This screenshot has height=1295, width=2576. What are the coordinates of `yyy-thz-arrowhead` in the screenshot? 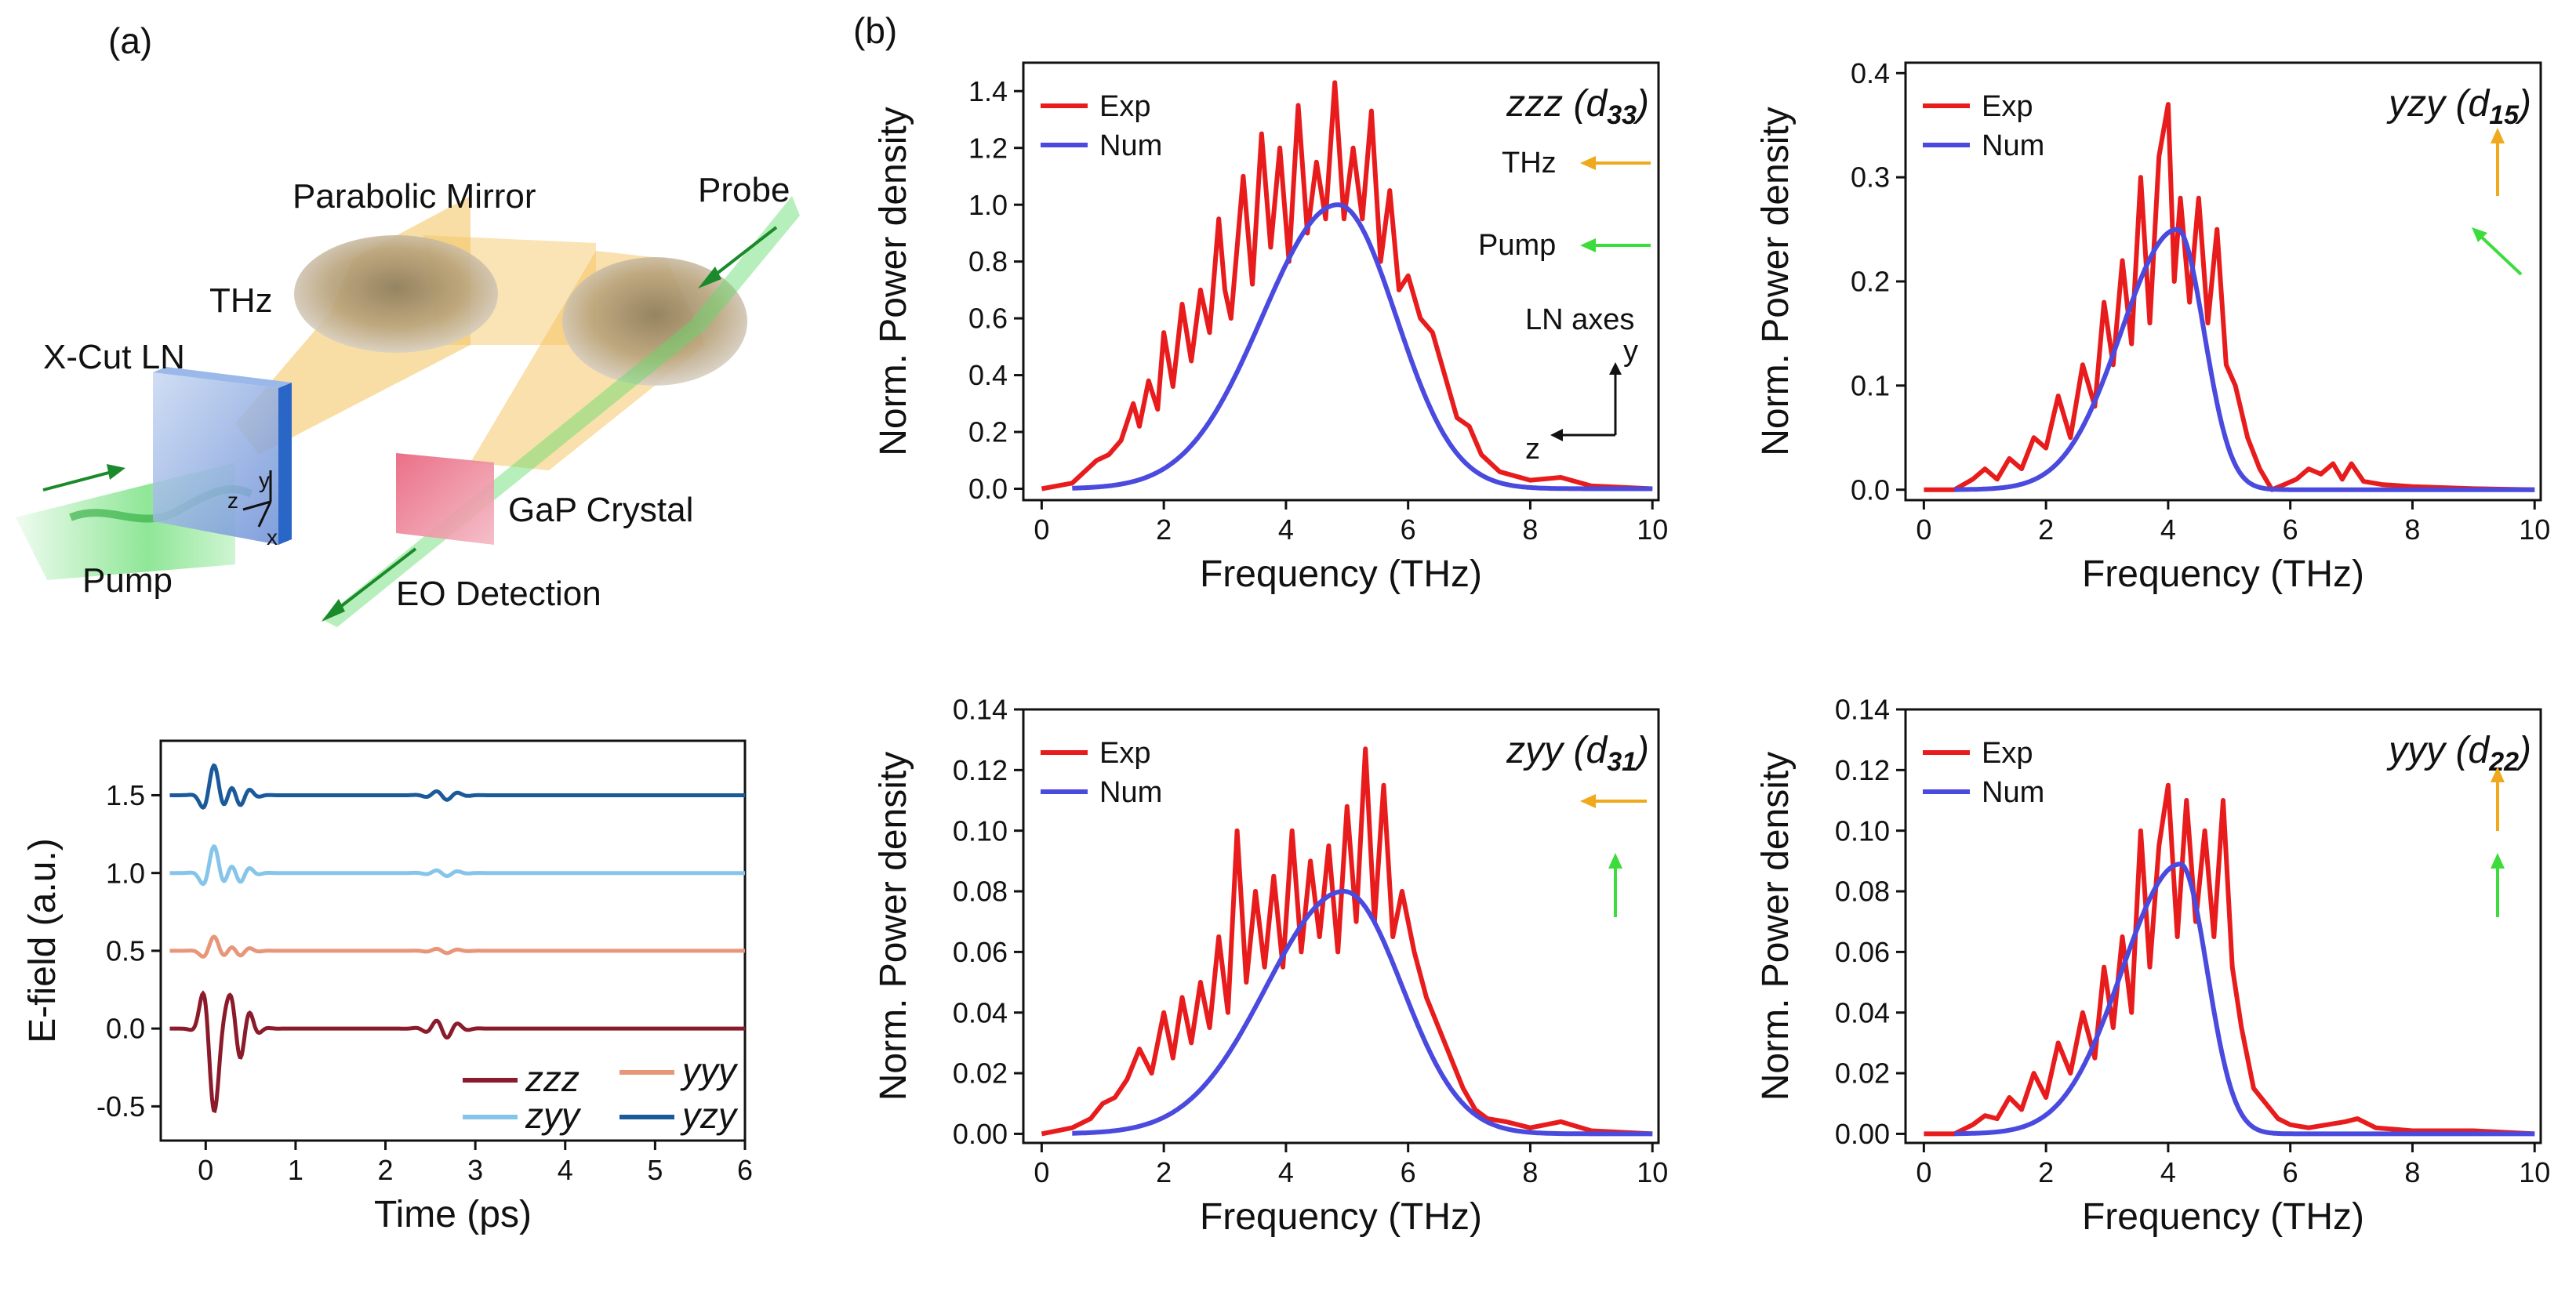 It's located at (2498, 775).